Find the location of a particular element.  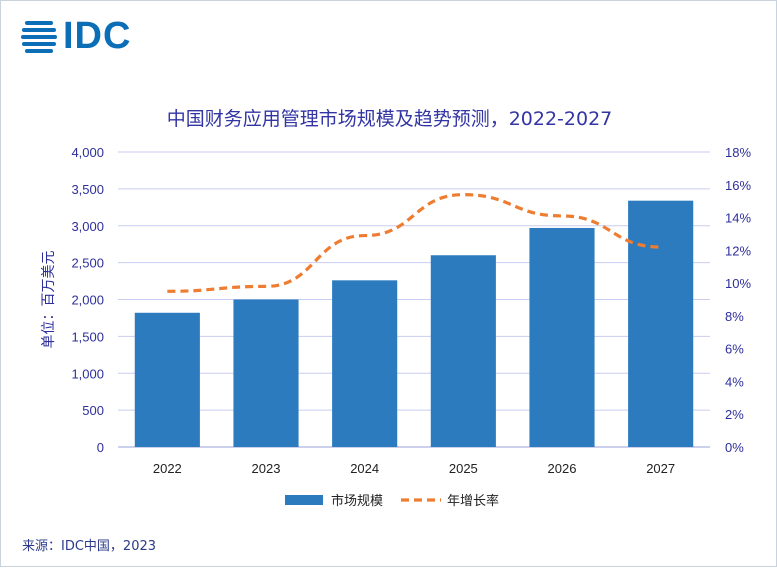

x-tick-label: 2025 is located at coordinates (463, 468).